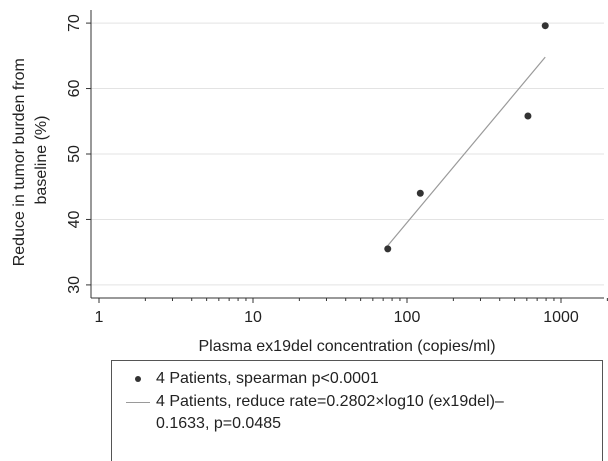  Describe the element at coordinates (41, 160) in the screenshot. I see `y-axis-title-line-2: baseline (%)` at that location.